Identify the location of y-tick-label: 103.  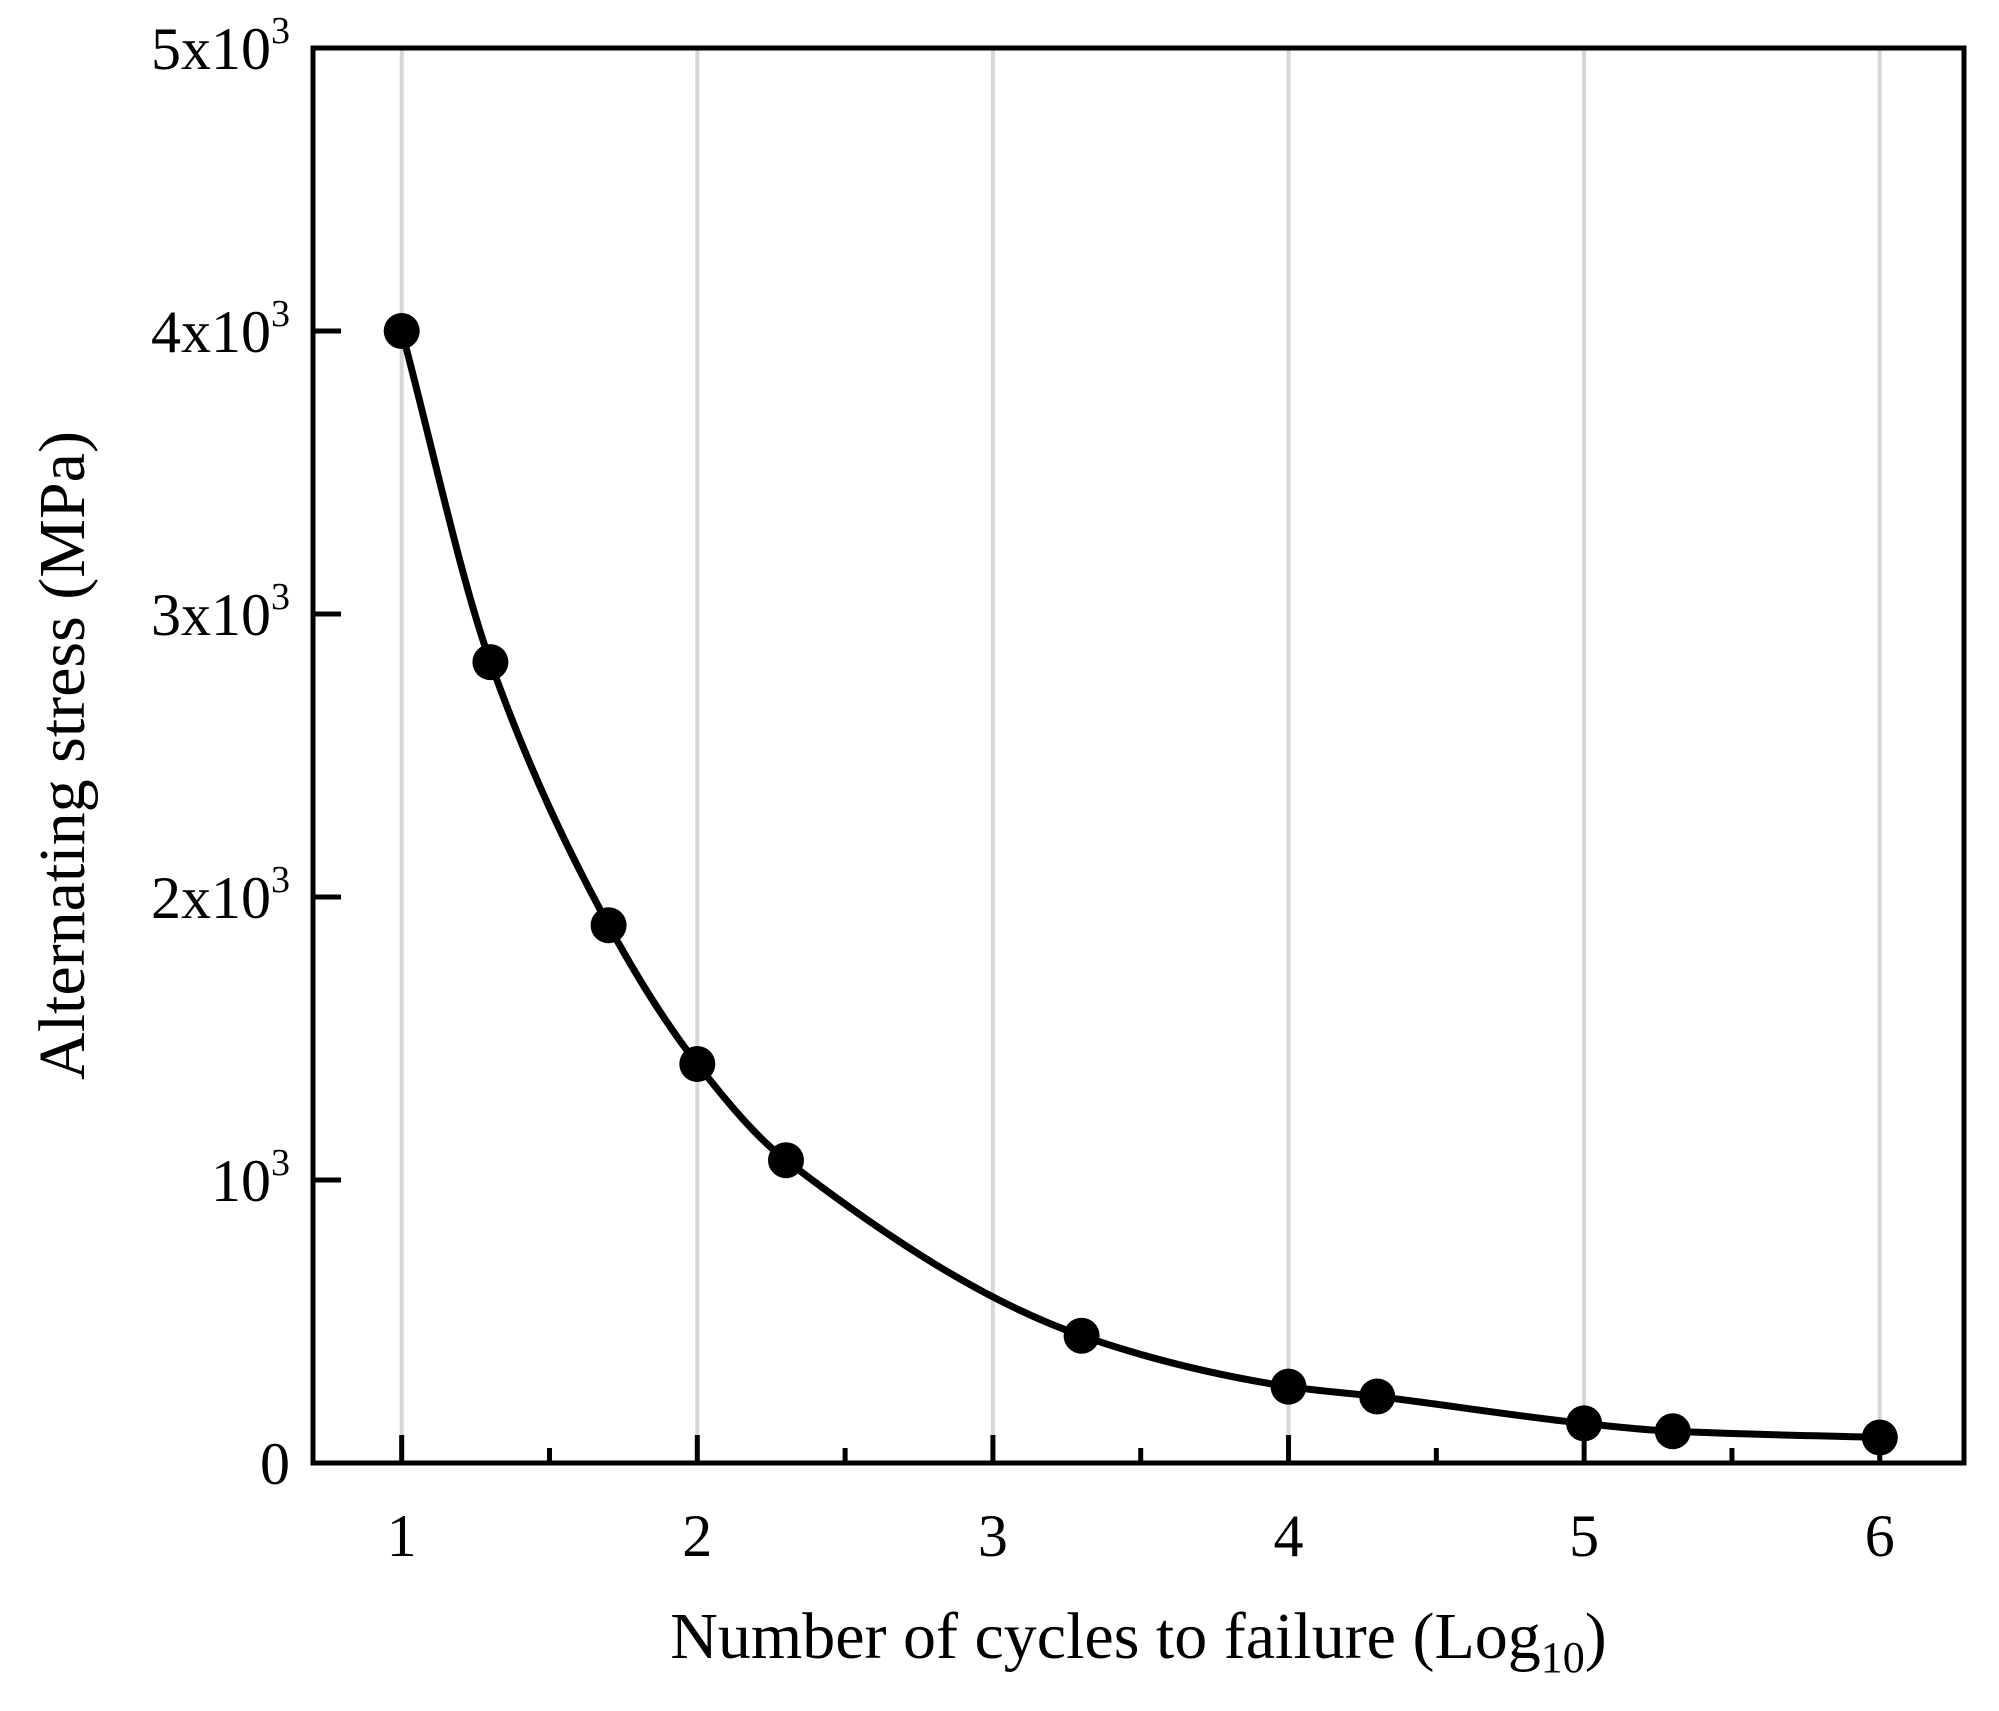
(250, 1178).